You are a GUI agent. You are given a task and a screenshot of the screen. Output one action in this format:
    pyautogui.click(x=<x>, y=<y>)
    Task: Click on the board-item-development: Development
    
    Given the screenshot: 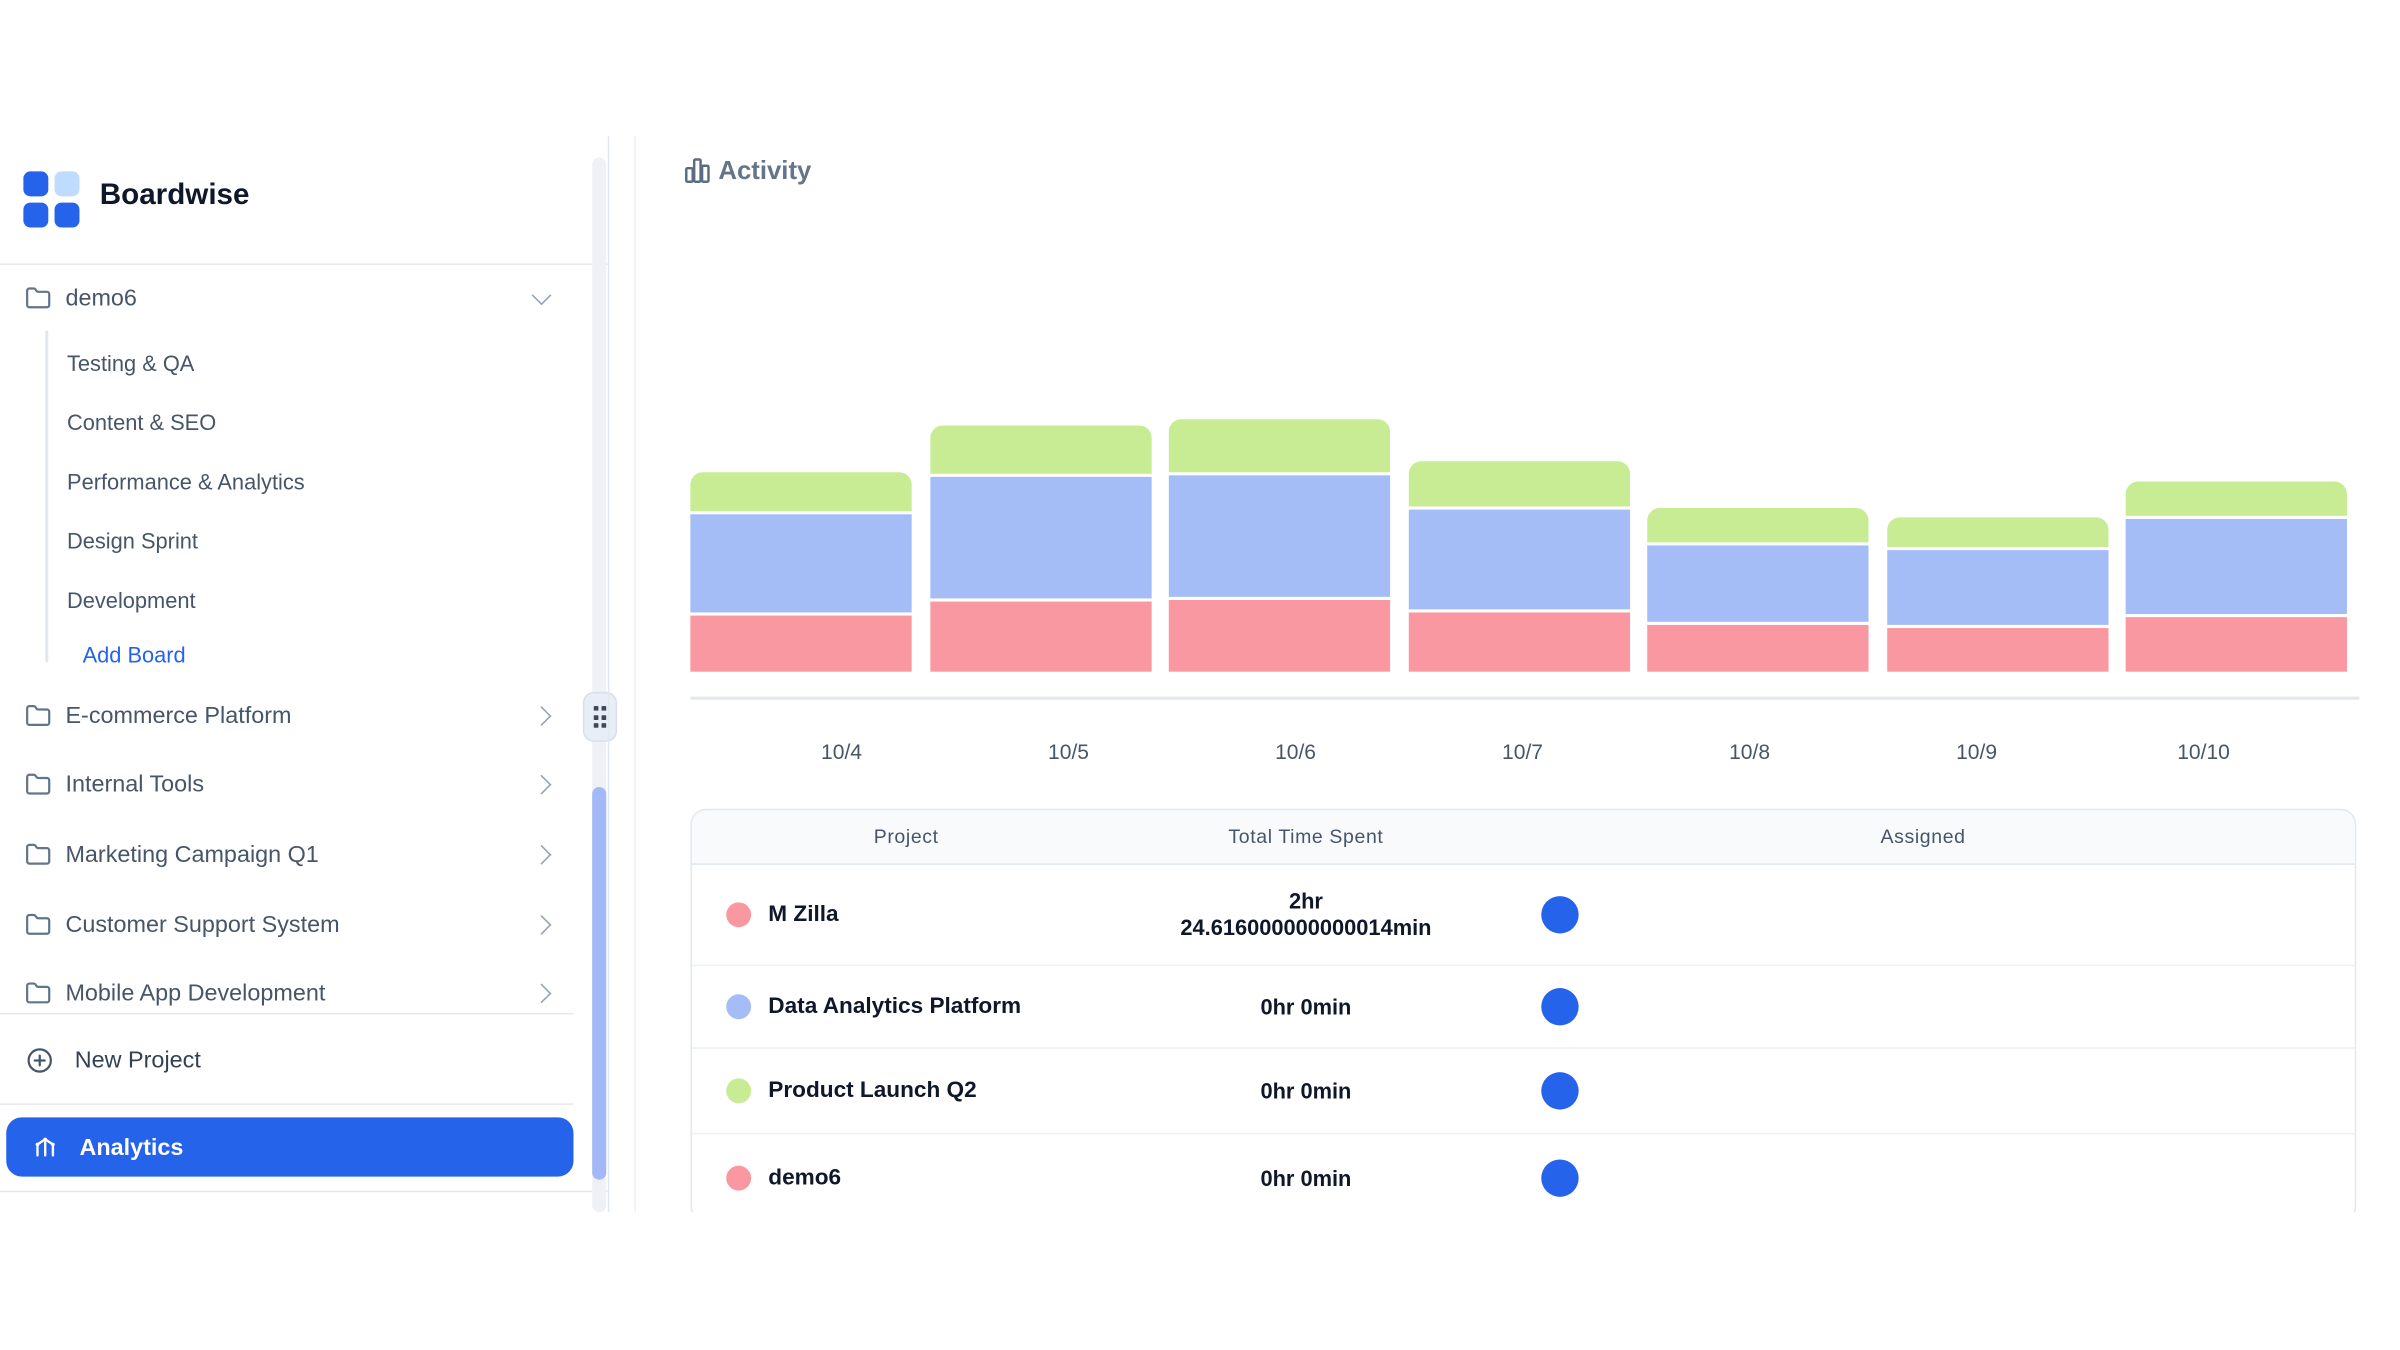 What is the action you would take?
    pyautogui.click(x=131, y=600)
    